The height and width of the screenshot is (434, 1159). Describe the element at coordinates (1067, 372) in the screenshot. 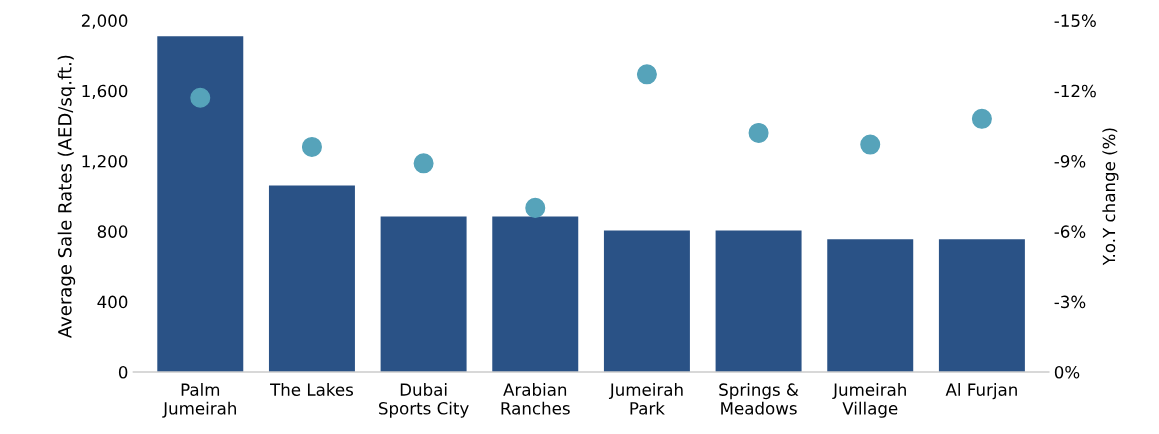

I see `y2-tick-label: 0%` at that location.